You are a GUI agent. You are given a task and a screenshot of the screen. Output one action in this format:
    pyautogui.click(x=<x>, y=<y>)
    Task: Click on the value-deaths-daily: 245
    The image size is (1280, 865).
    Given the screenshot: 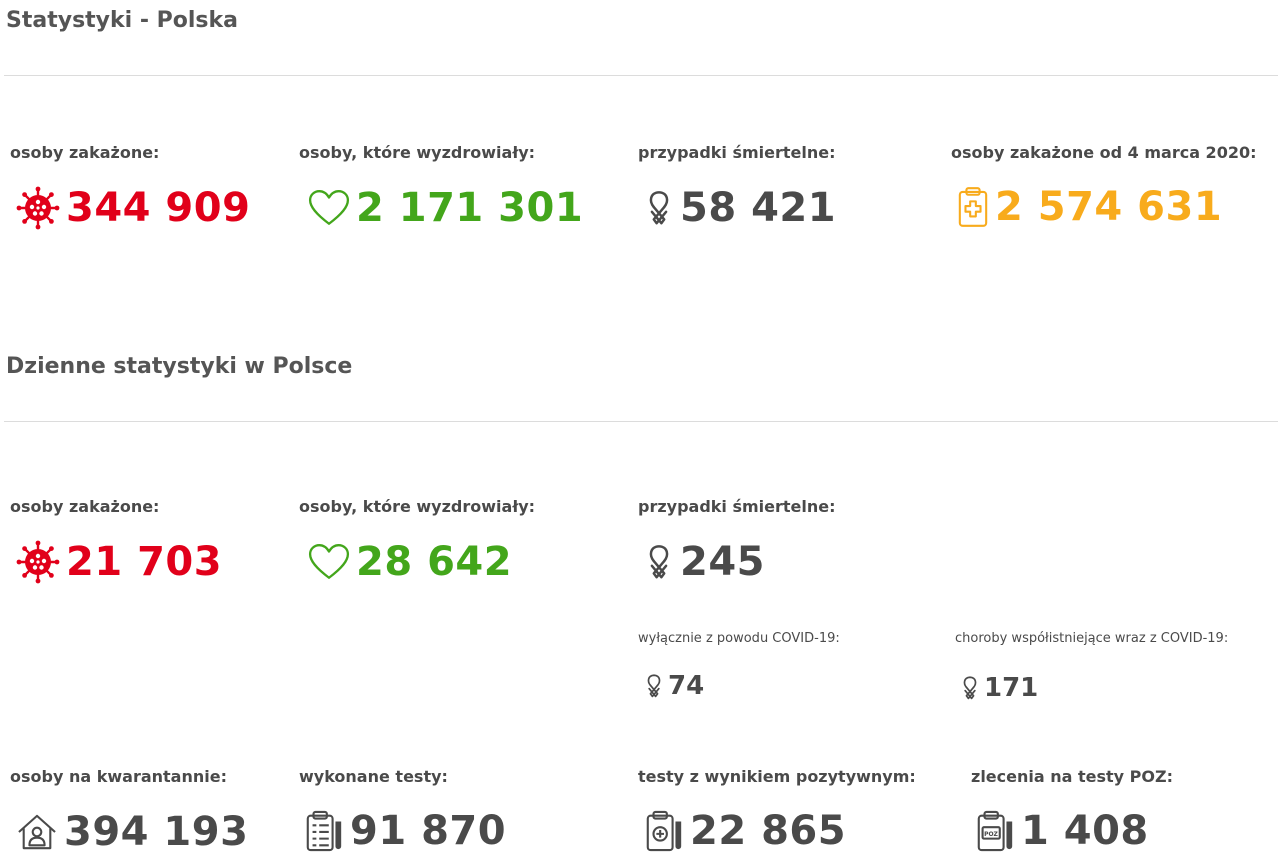 What is the action you would take?
    pyautogui.click(x=722, y=562)
    